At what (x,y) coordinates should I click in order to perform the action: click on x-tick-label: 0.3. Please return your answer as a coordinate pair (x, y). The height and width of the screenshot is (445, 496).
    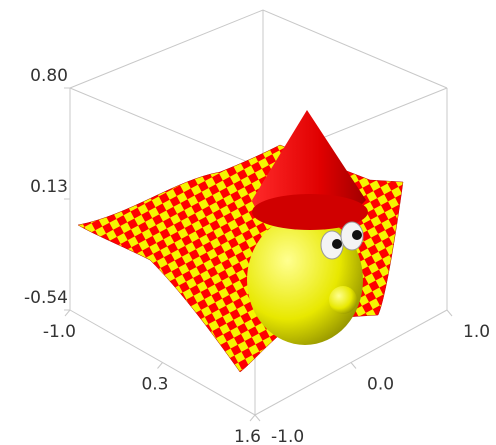
    Looking at the image, I should click on (154, 385).